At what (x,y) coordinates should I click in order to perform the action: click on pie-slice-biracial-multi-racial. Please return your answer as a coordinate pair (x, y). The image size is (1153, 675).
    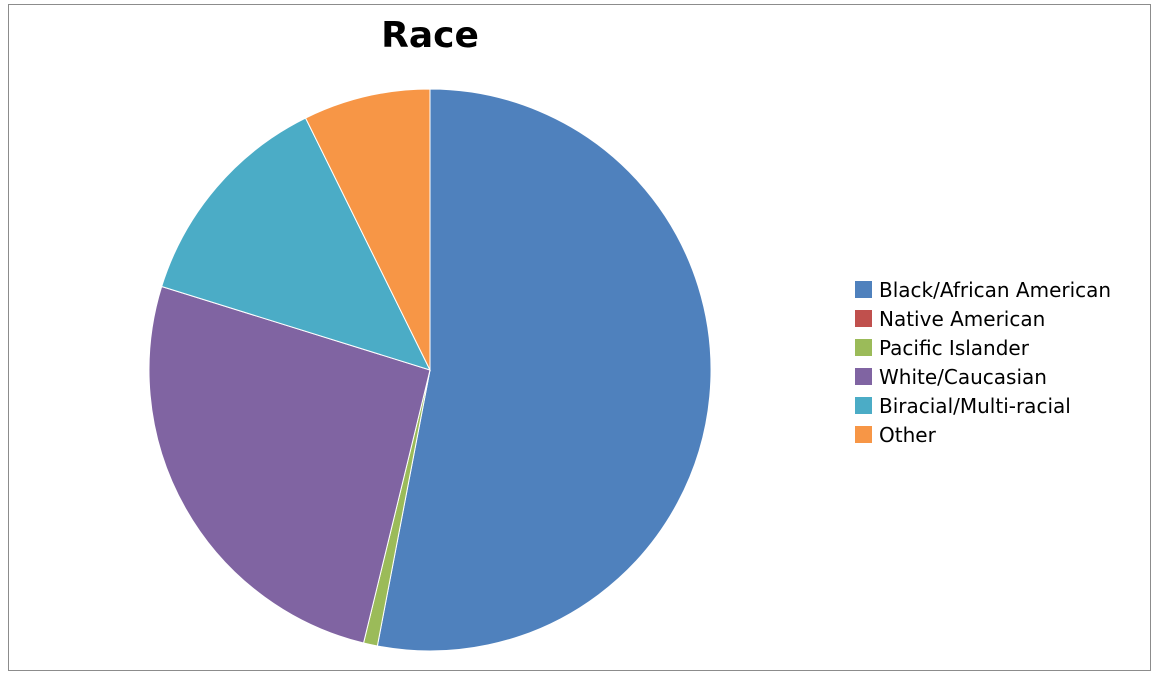
    Looking at the image, I should click on (296, 244).